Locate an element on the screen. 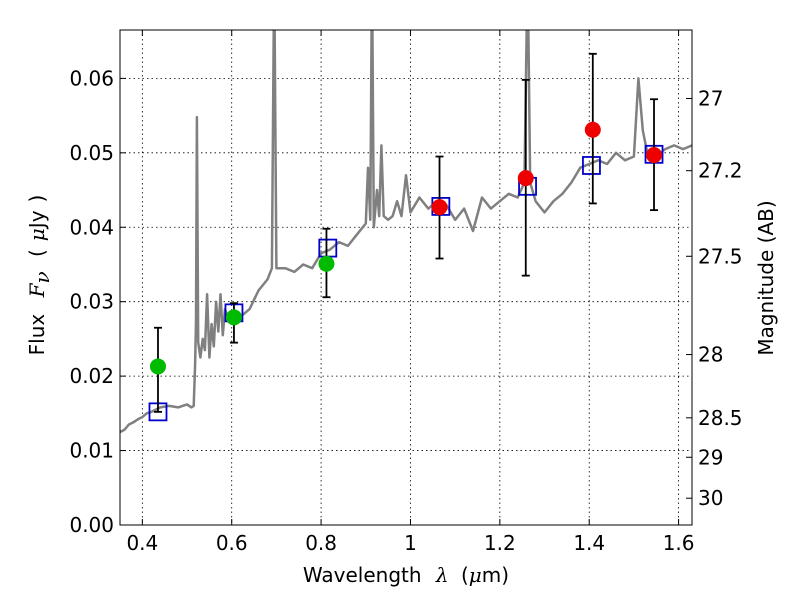 The height and width of the screenshot is (600, 800). right-tick-label: 27.5 is located at coordinates (720, 256).